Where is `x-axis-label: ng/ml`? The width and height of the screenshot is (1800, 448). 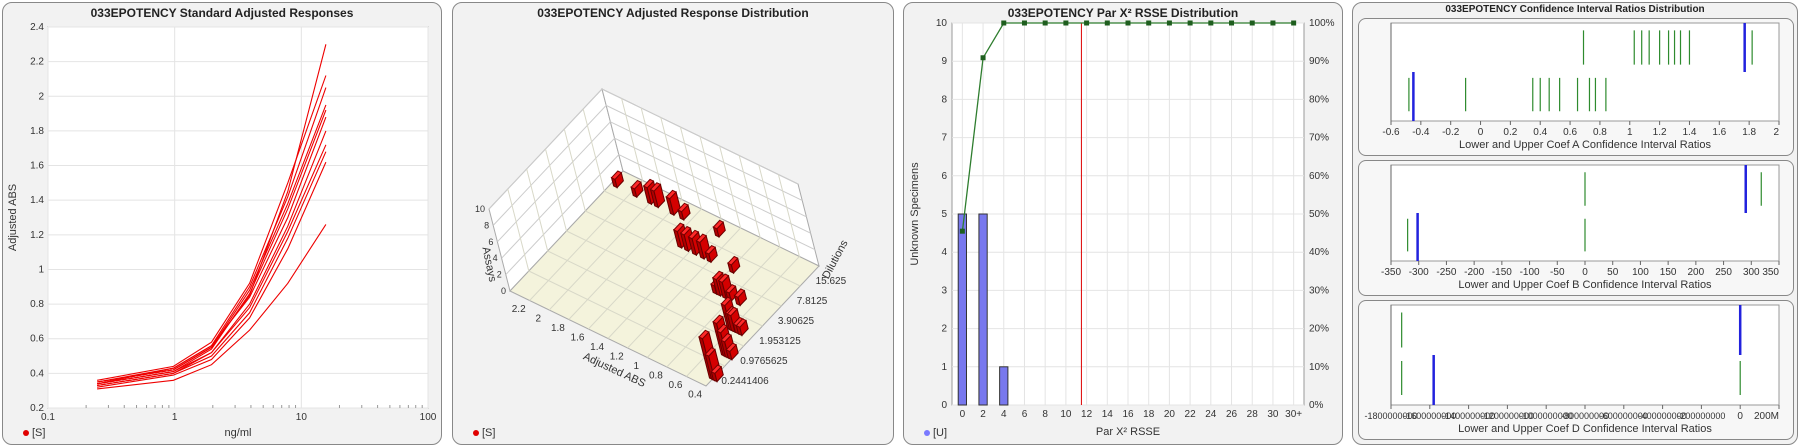
x-axis-label: ng/ml is located at coordinates (238, 433).